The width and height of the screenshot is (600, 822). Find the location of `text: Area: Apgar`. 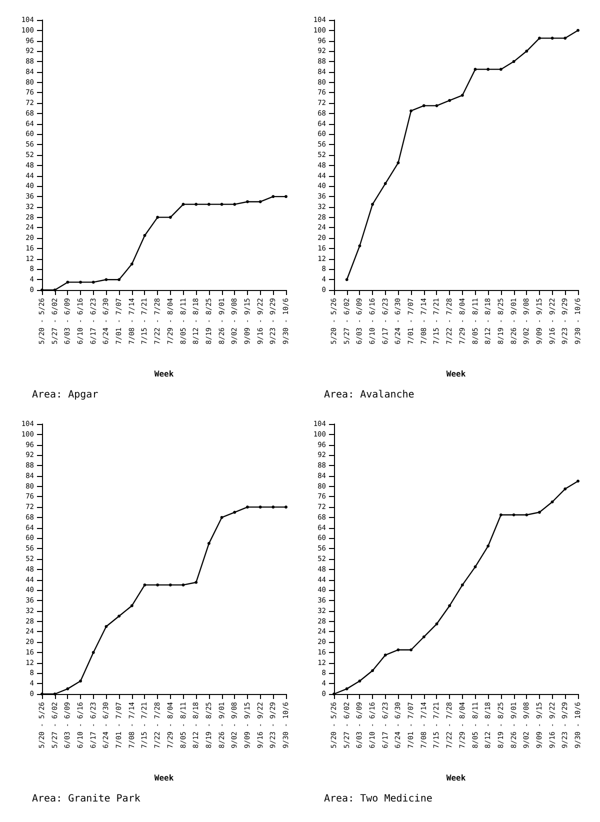

text: Area: Apgar is located at coordinates (65, 395).